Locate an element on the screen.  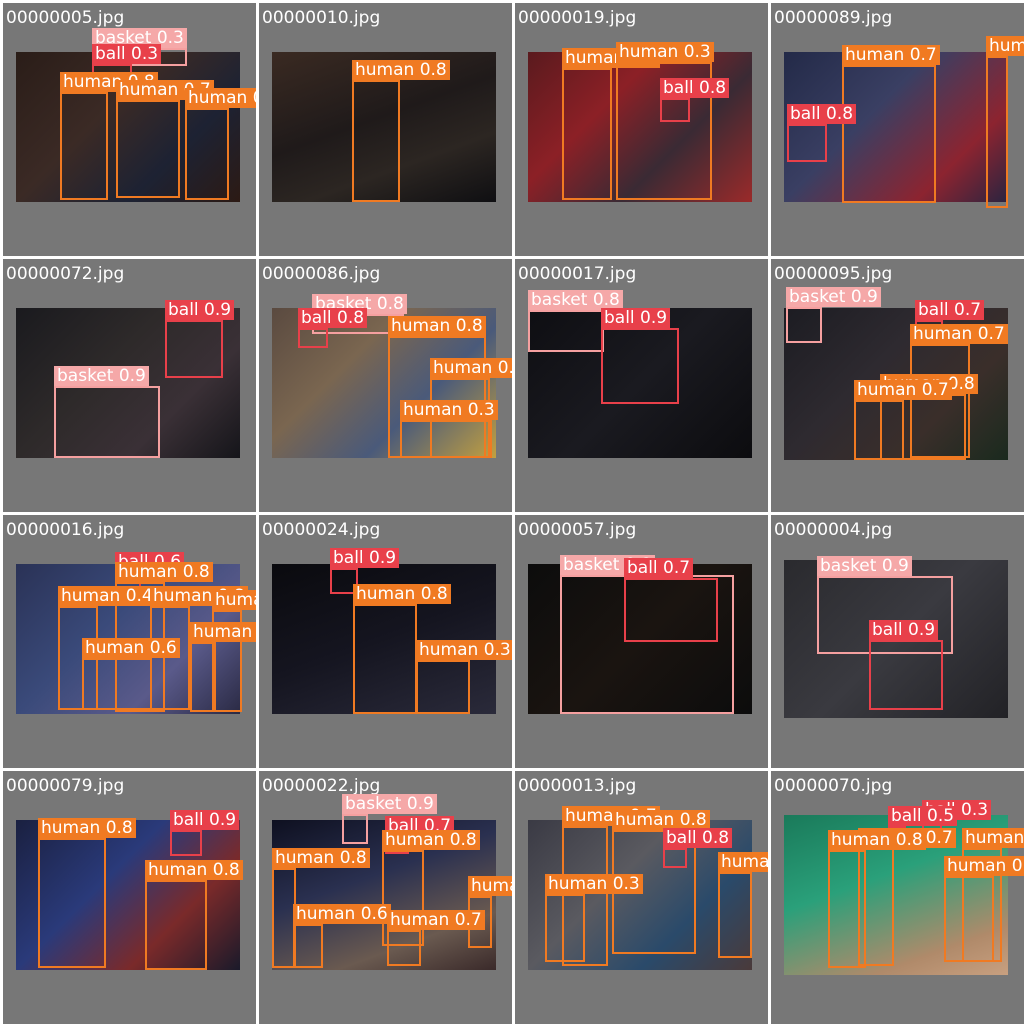
ball-label: ball 0.3 is located at coordinates (127, 54).